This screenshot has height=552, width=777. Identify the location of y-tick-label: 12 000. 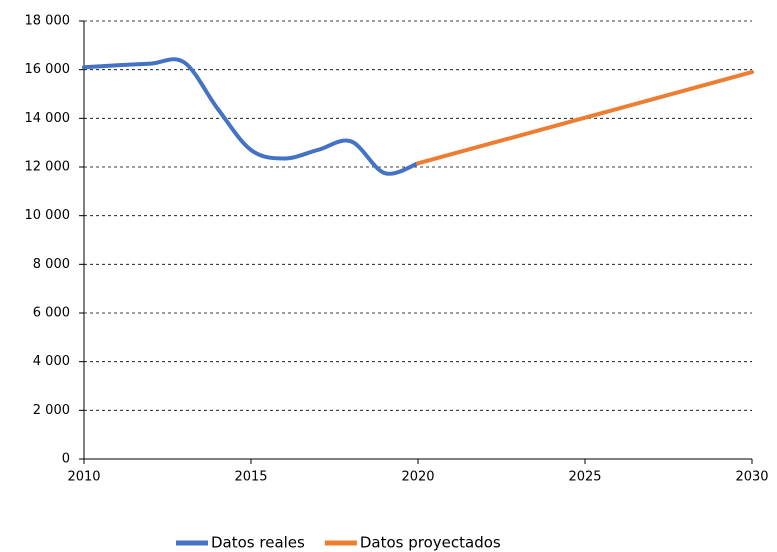
(48, 167).